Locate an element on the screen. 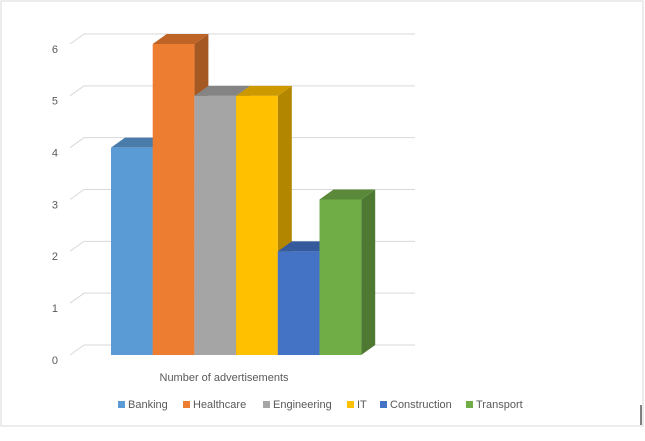  bar is located at coordinates (347, 272).